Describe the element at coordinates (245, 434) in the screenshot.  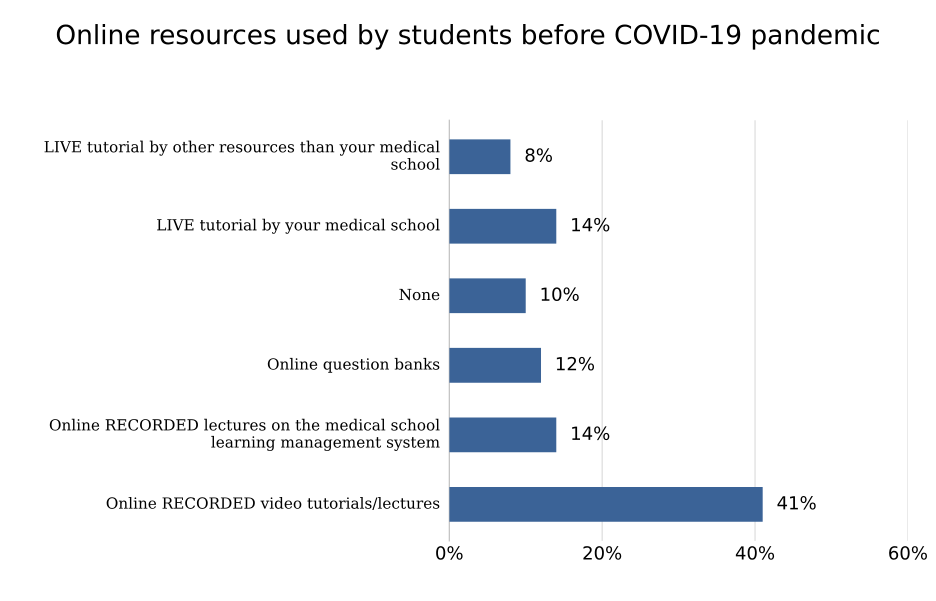
I see `y-tick-label: Online RECORDED lectures on the medical school learning management system` at that location.